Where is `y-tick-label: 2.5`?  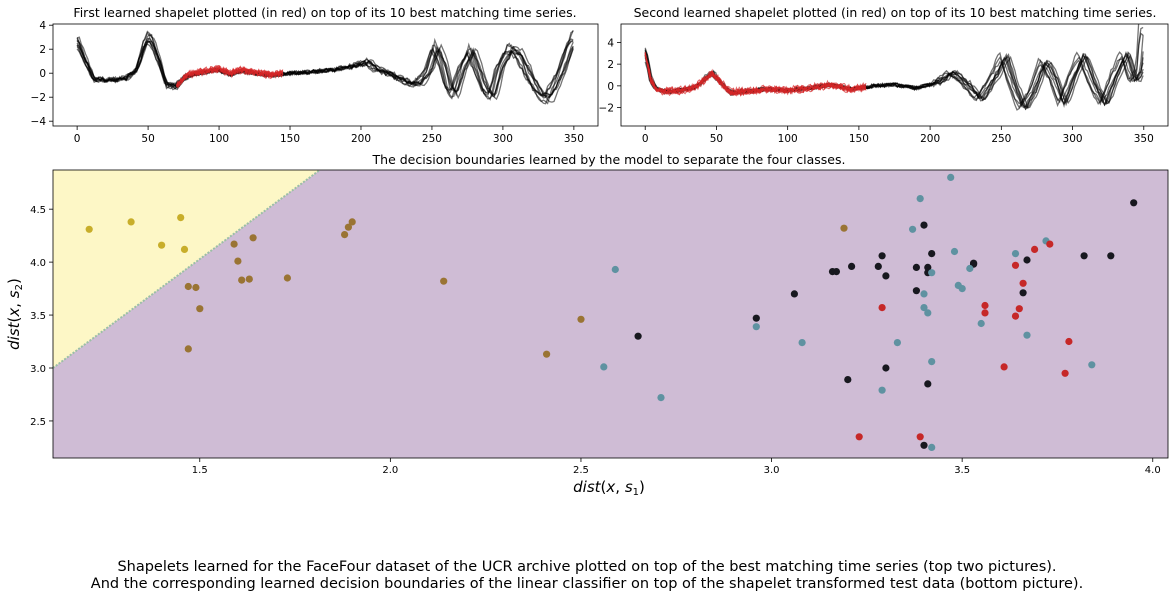 y-tick-label: 2.5 is located at coordinates (38, 422).